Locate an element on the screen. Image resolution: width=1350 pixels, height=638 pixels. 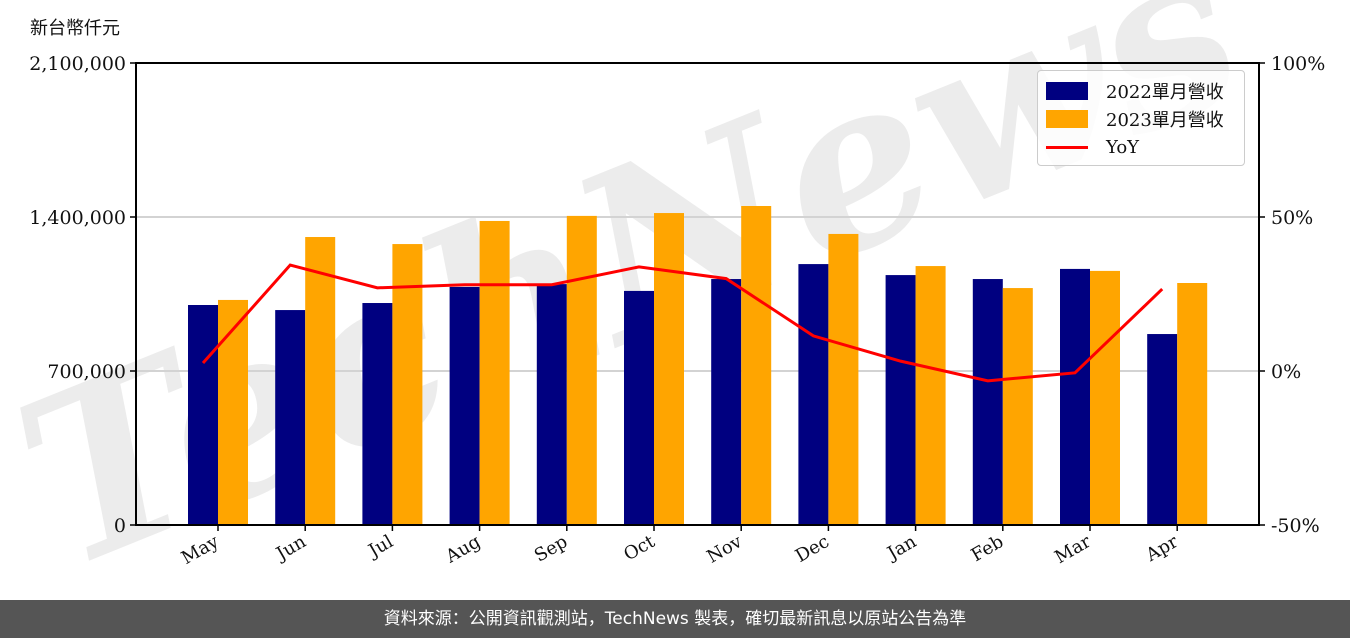
bar-2022-may is located at coordinates (203, 415).